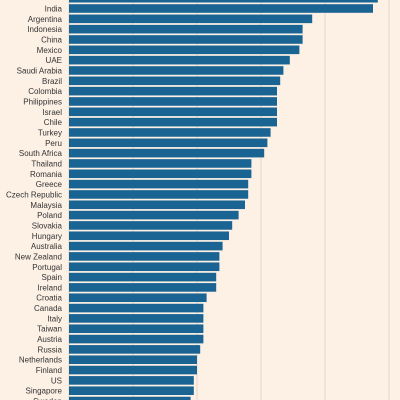 The height and width of the screenshot is (400, 400). I want to click on category-label: Greece, so click(49, 184).